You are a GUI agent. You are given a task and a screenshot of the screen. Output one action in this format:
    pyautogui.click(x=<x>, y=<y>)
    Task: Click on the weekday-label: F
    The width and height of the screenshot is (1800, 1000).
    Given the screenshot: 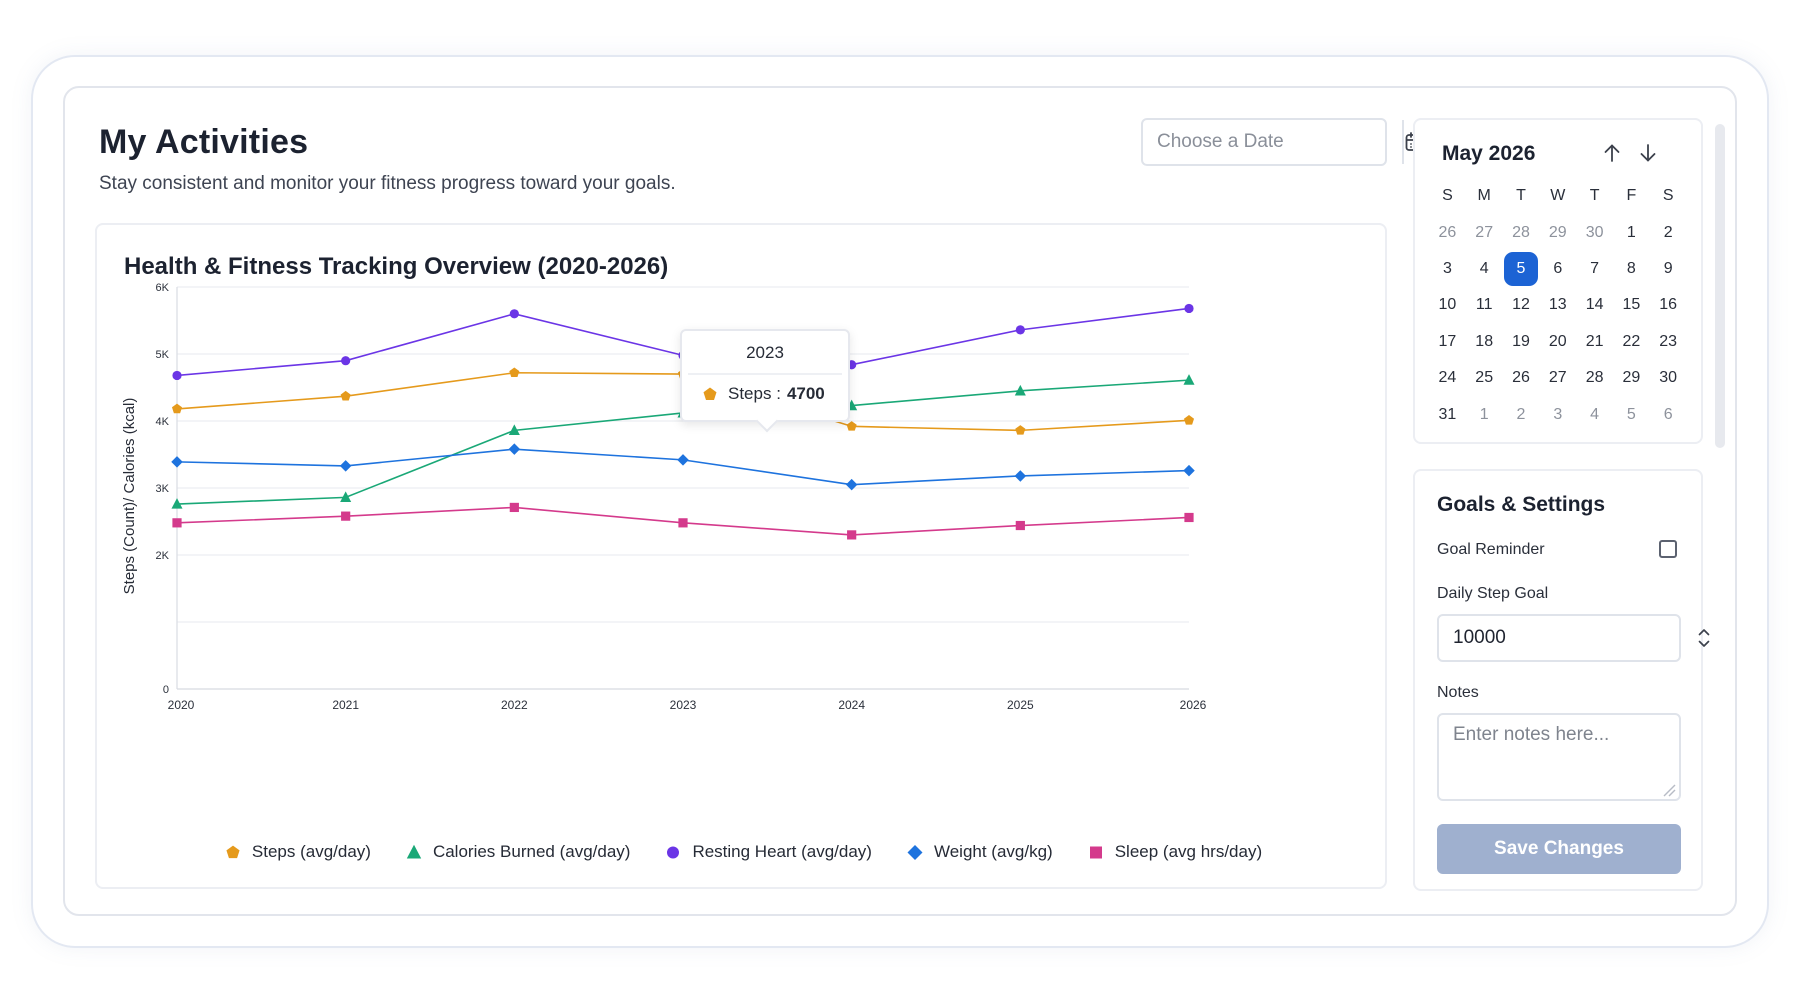 What is the action you would take?
    pyautogui.click(x=1631, y=196)
    